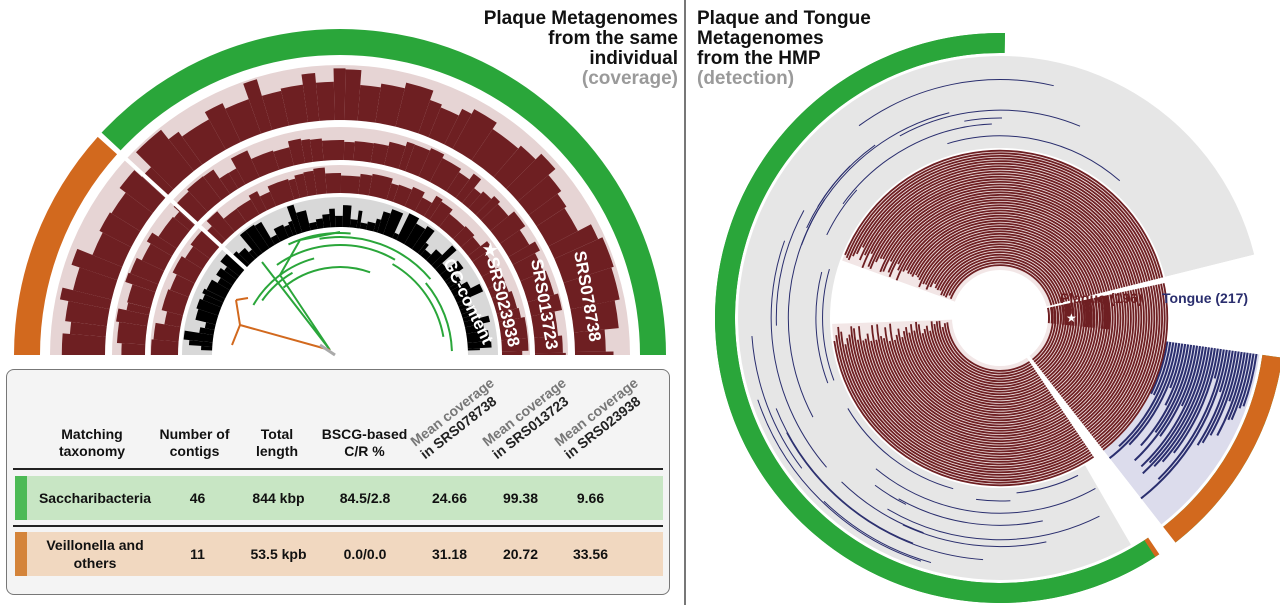 The height and width of the screenshot is (605, 1280). I want to click on left-dendrogram, so click(342, 294).